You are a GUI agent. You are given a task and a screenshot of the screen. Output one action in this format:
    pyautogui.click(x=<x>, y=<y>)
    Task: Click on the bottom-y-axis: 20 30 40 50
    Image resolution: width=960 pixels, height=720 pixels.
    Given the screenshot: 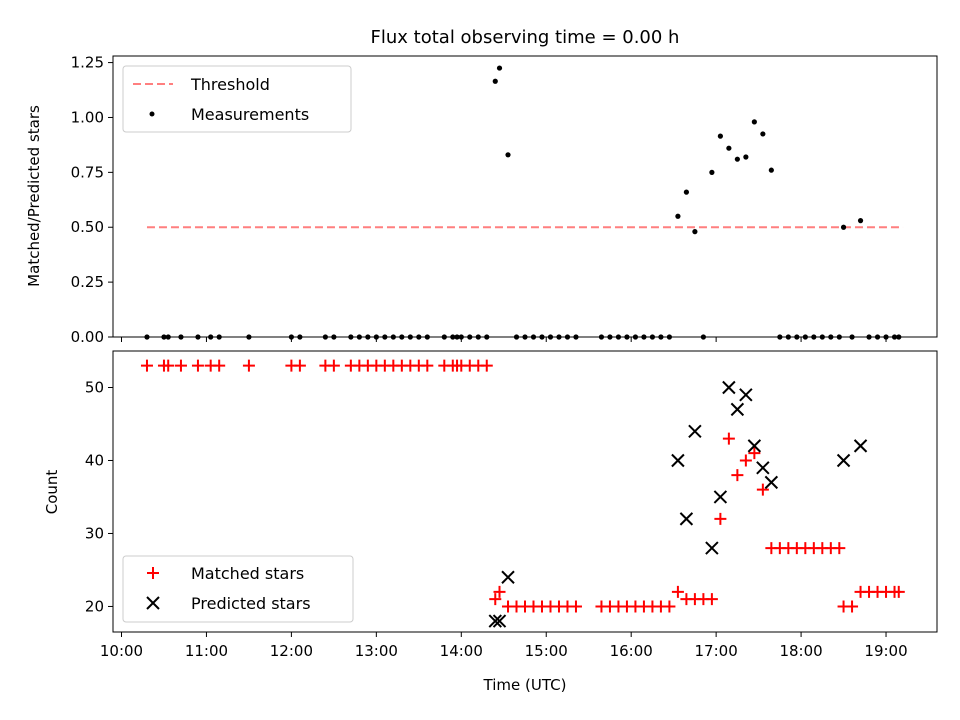 What is the action you would take?
    pyautogui.click(x=99, y=496)
    